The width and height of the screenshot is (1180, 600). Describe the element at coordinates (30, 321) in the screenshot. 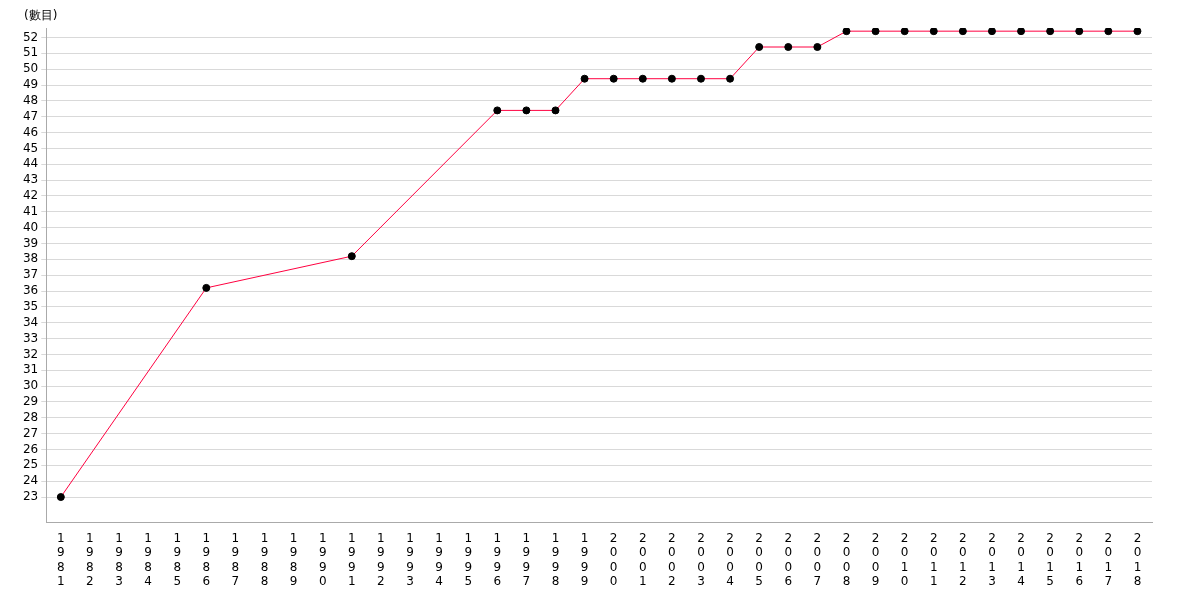

I see `y-tick-label: 34` at that location.